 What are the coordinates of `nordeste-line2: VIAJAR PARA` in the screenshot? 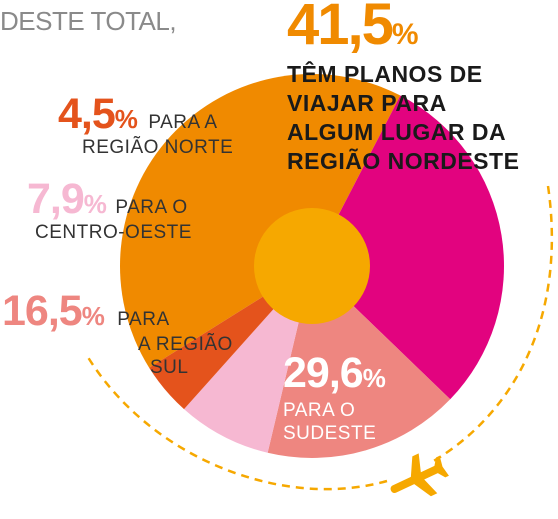 It's located at (367, 103).